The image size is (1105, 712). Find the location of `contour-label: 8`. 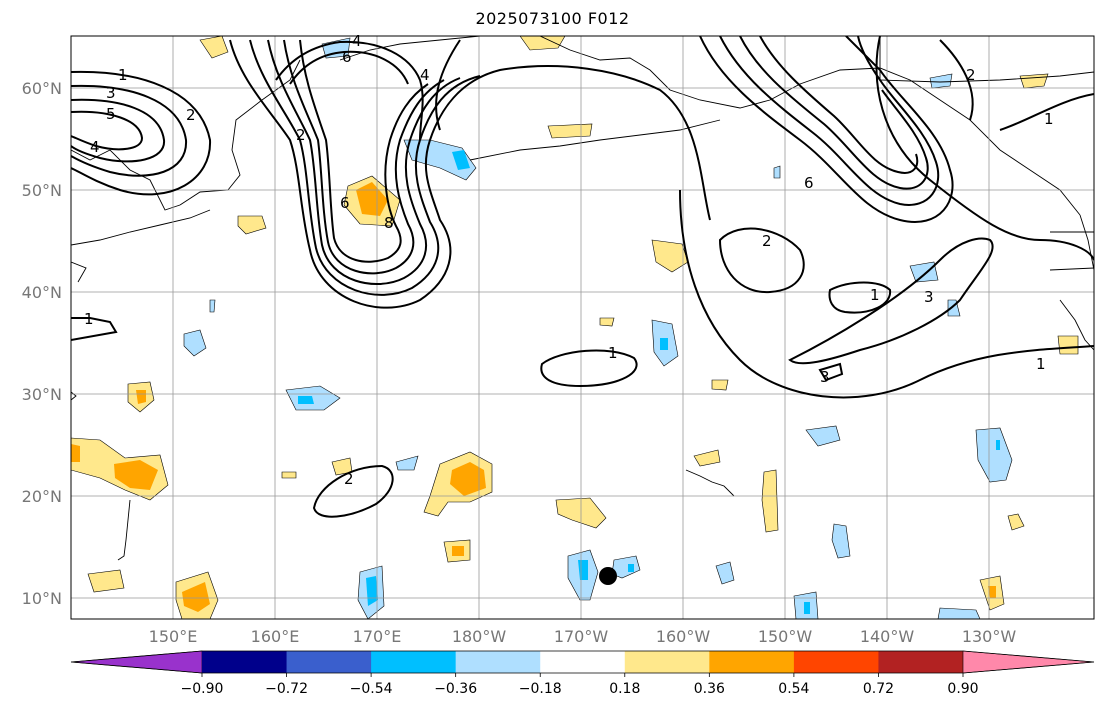

contour-label: 8 is located at coordinates (389, 223).